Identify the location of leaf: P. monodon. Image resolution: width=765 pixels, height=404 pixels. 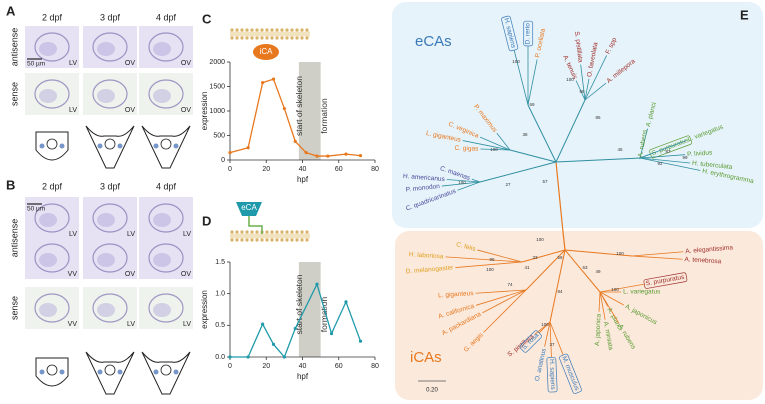
(422, 188).